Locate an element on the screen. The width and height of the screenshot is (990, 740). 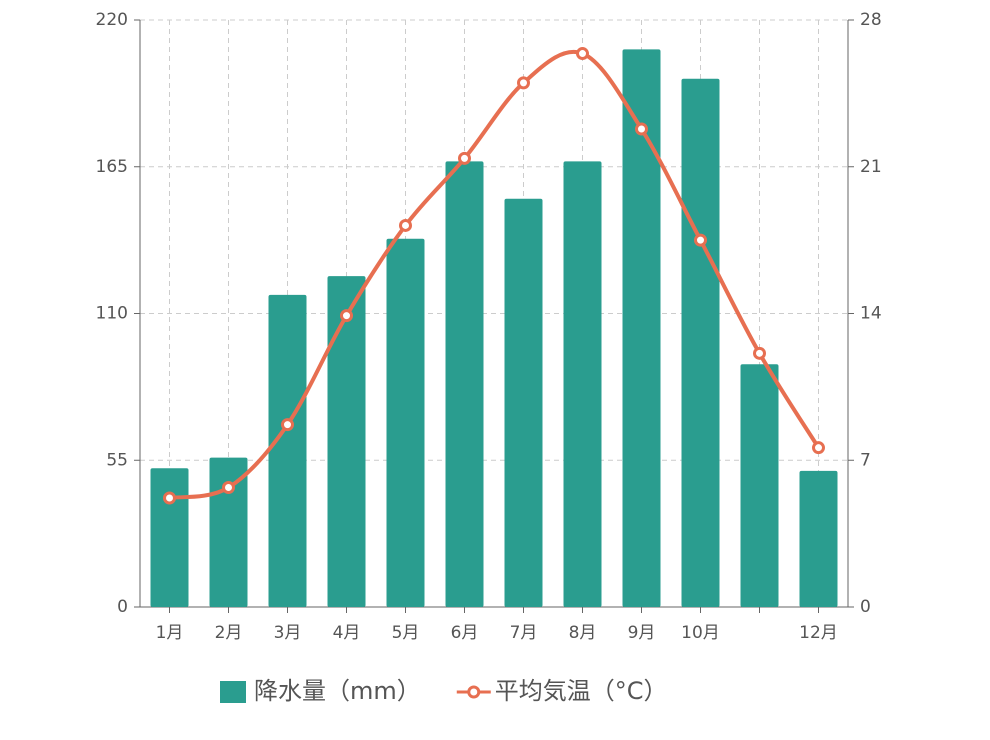
y-tick-label: 110 is located at coordinates (112, 314).